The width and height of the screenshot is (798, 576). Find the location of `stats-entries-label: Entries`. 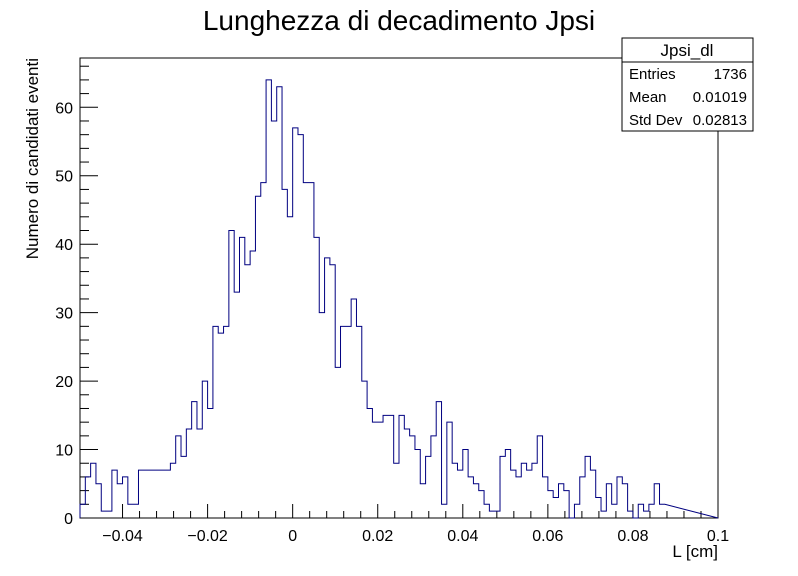

stats-entries-label: Entries is located at coordinates (652, 74).